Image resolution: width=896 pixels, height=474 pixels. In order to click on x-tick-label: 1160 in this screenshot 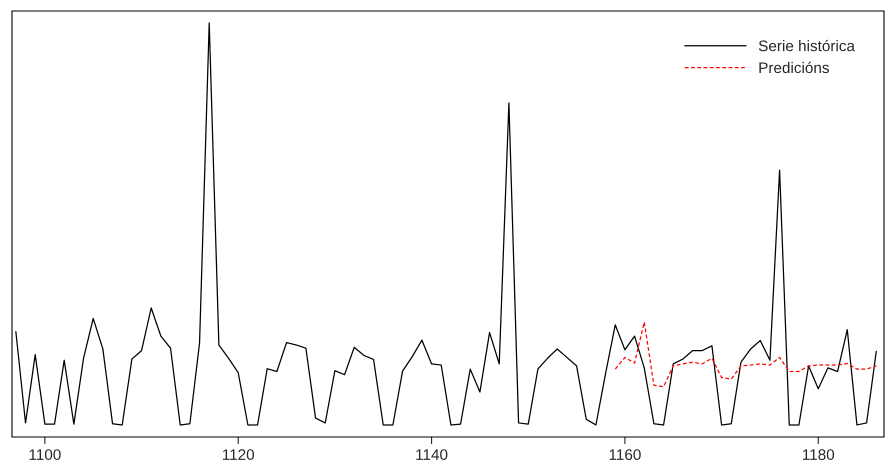, I will do `click(625, 454)`.